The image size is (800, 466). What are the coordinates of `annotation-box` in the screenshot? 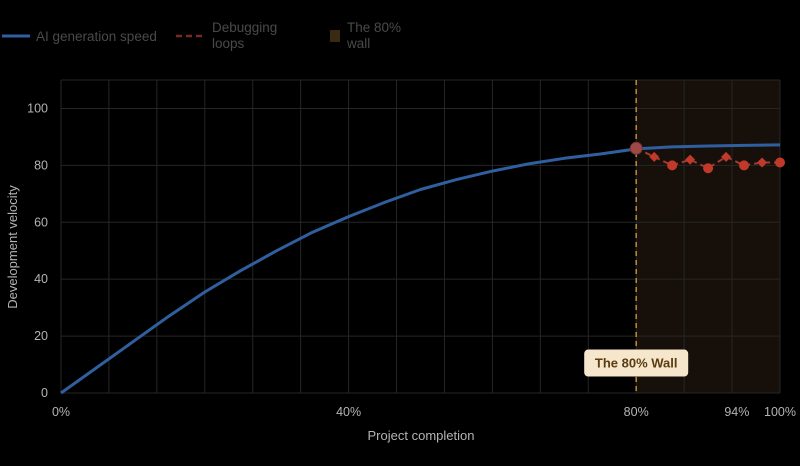 It's located at (636, 363).